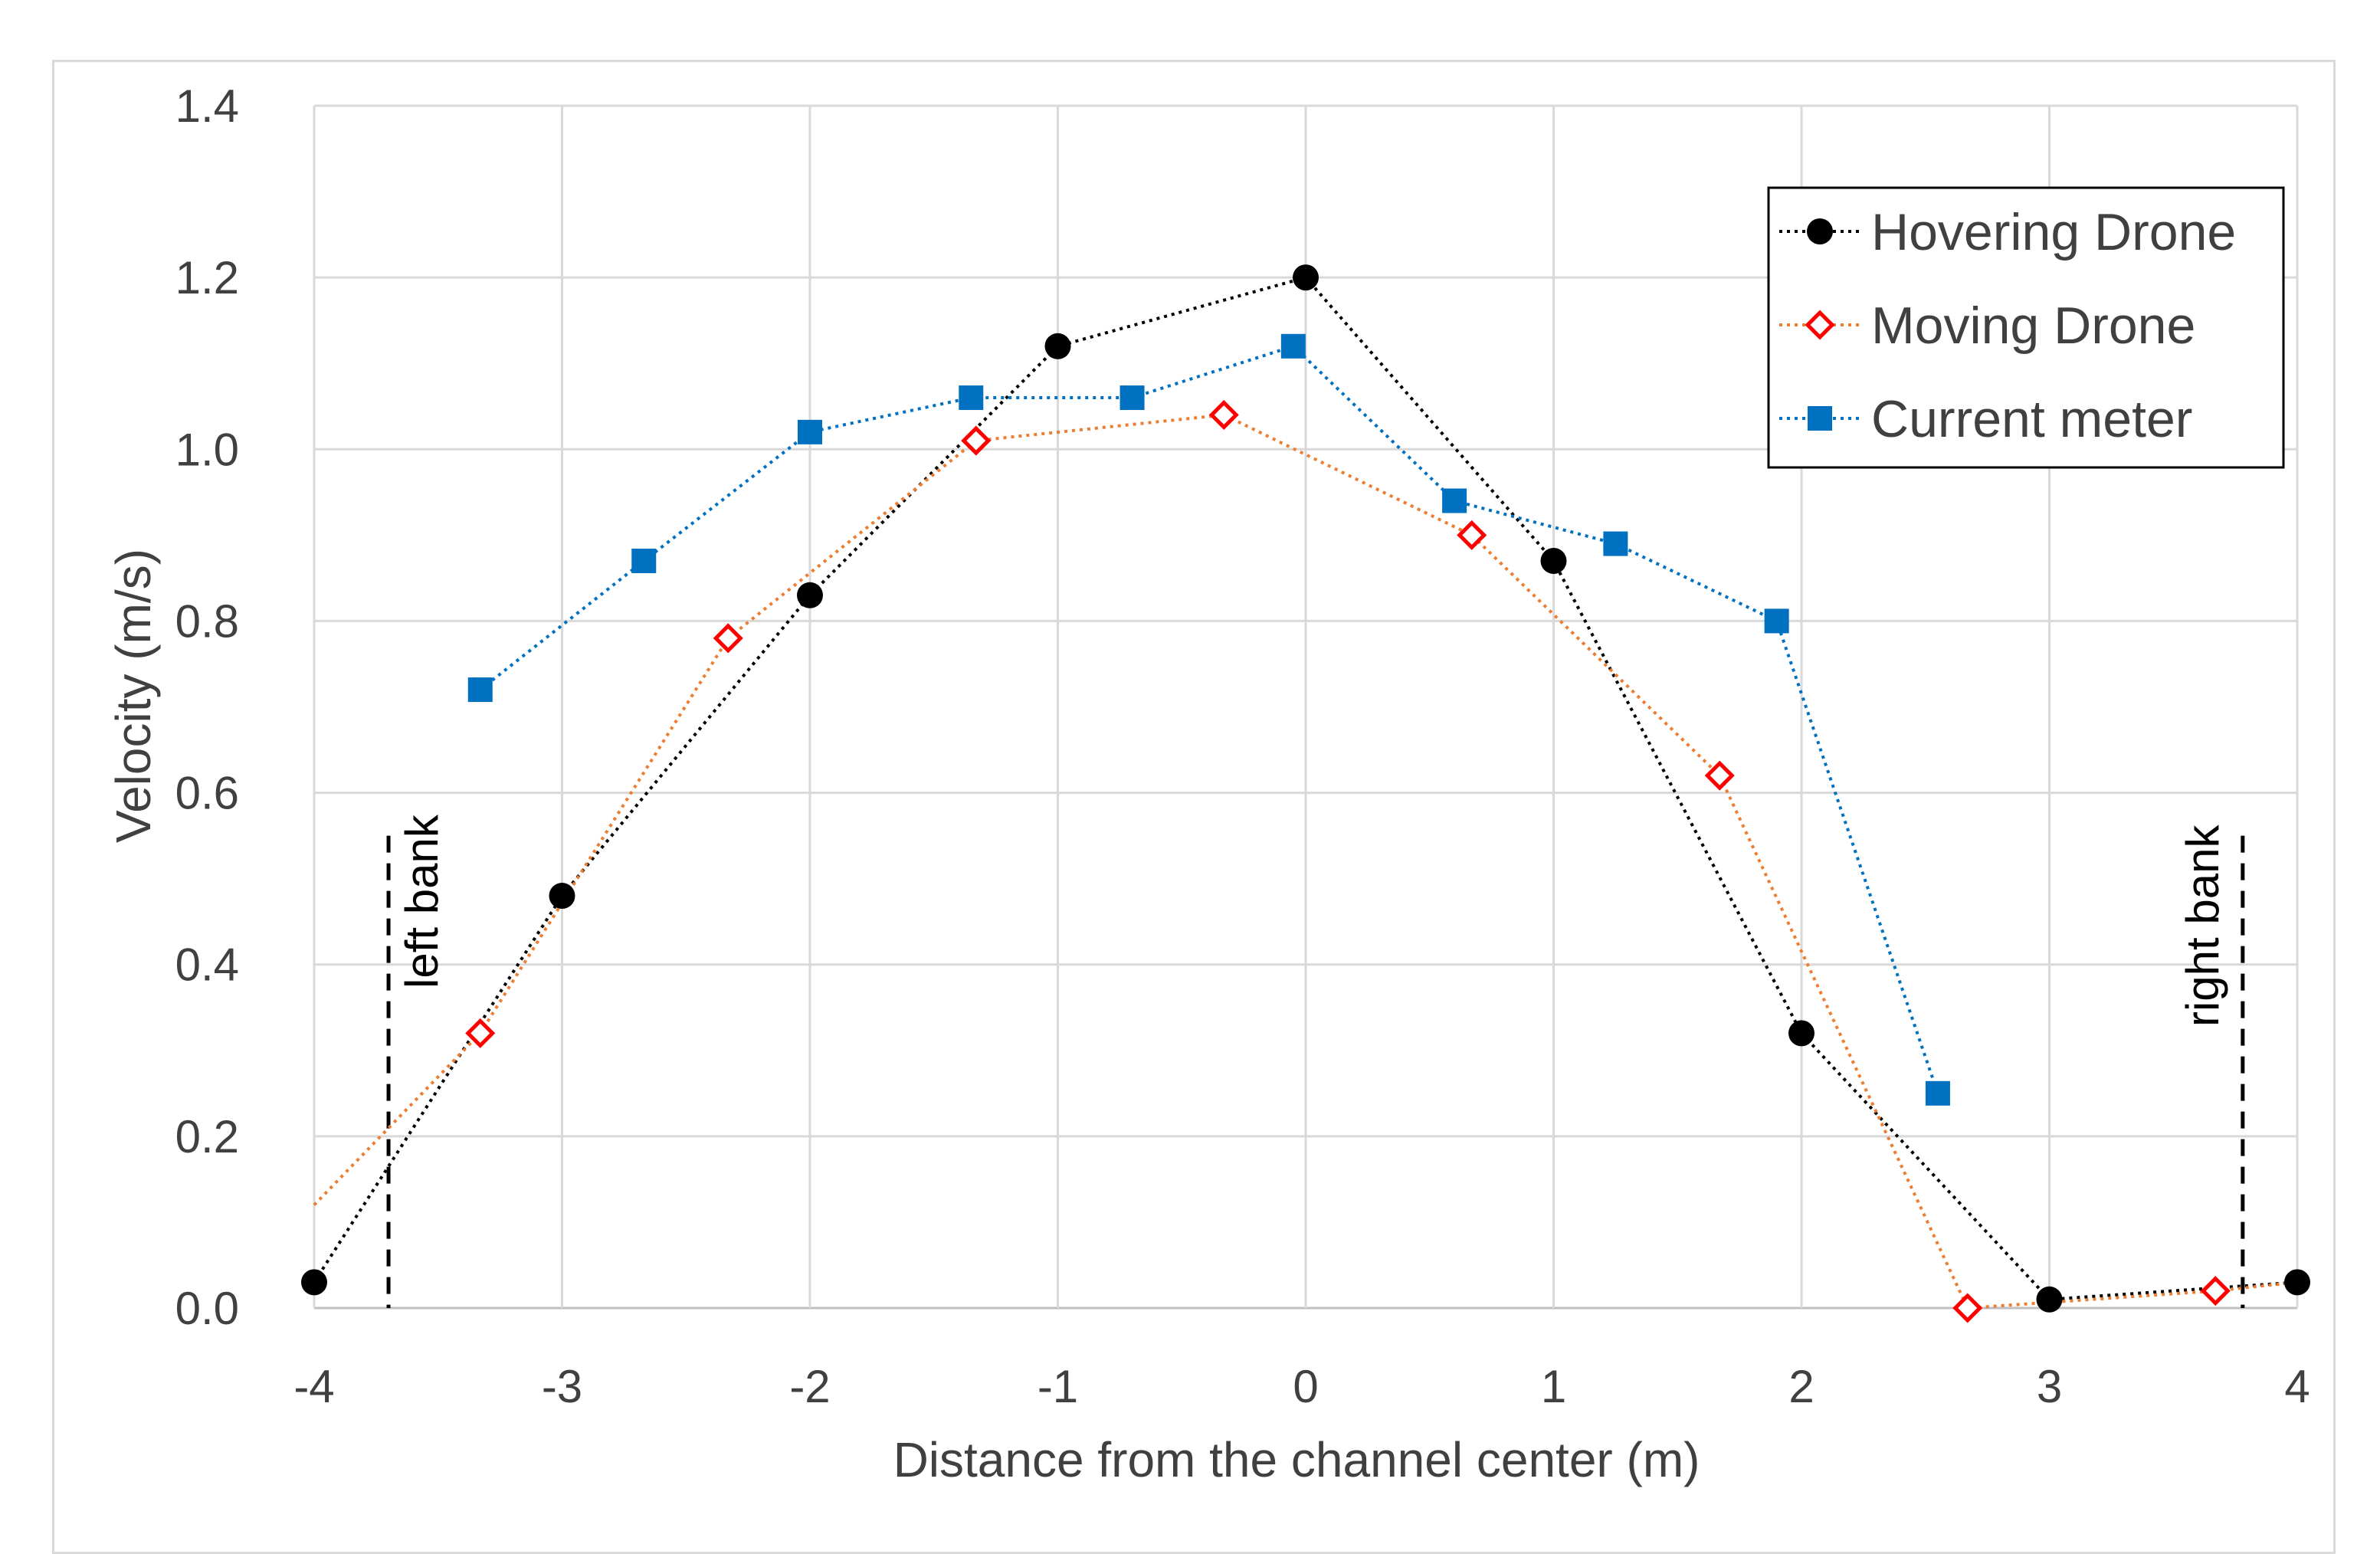 The height and width of the screenshot is (1554, 2380). What do you see at coordinates (809, 1387) in the screenshot?
I see `x-tick-label: -2` at bounding box center [809, 1387].